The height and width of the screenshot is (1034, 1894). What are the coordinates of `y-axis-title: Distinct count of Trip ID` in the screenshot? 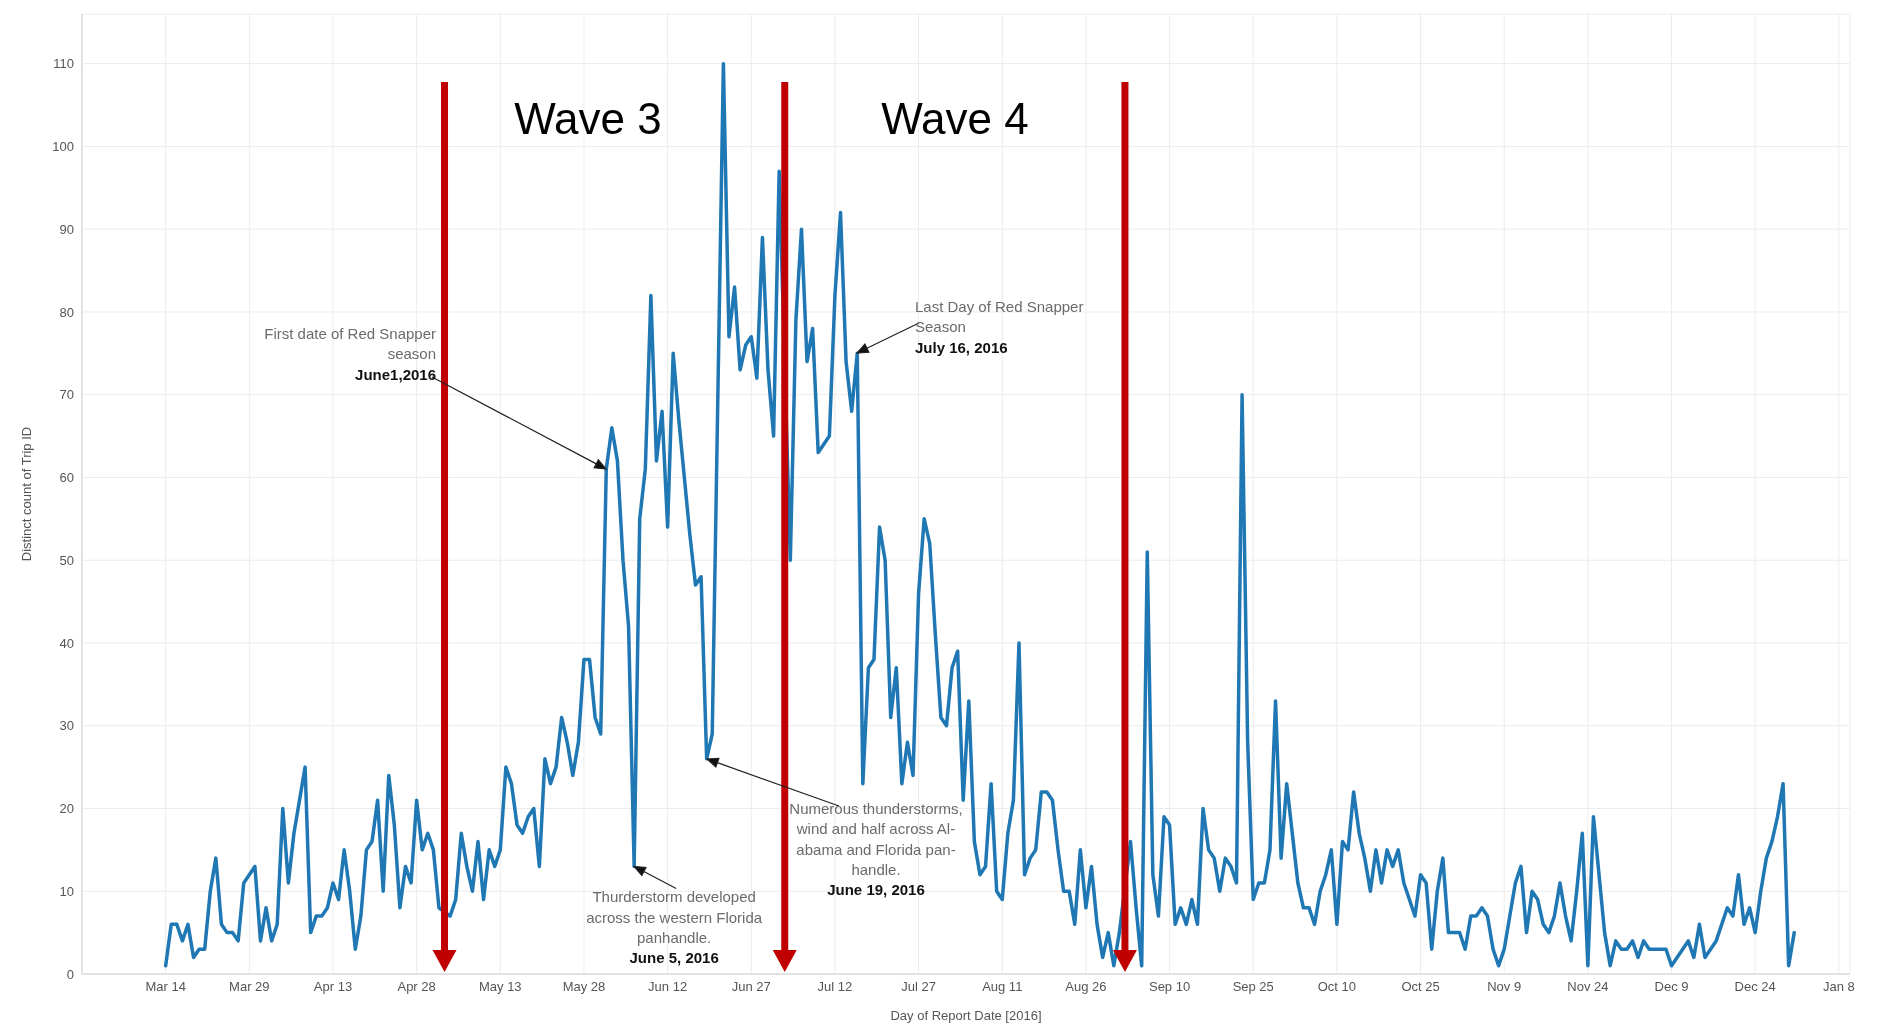 It's located at (26, 494).